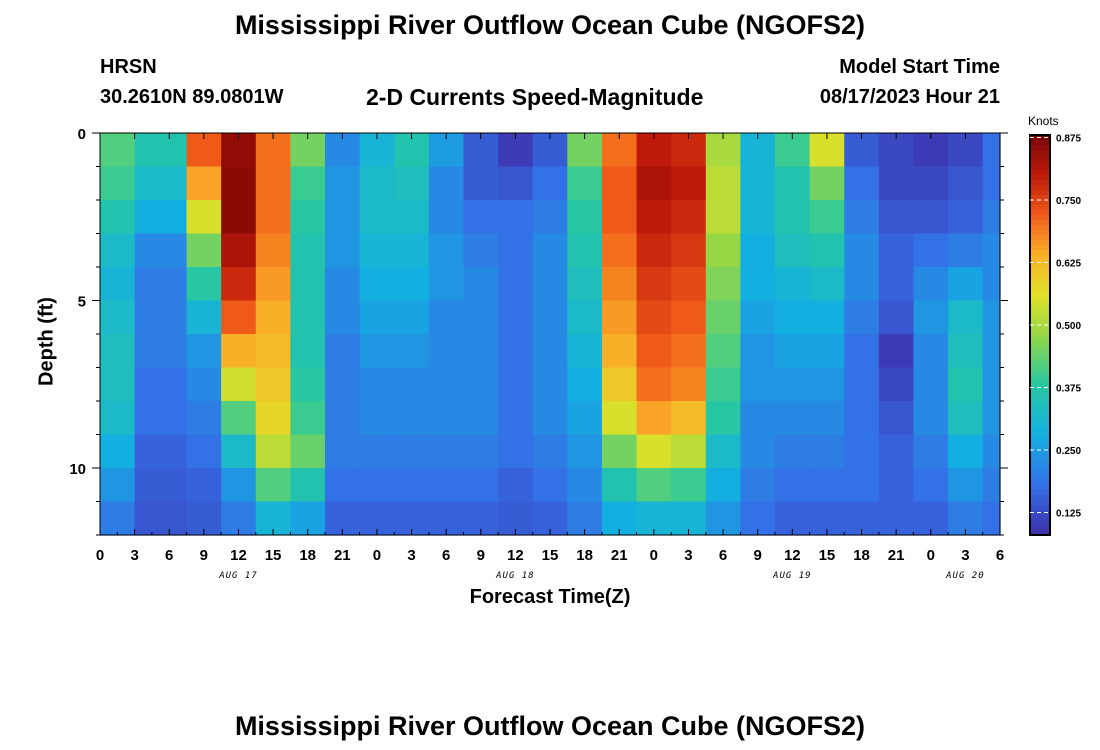  What do you see at coordinates (82, 134) in the screenshot?
I see `y-tick-label: 0` at bounding box center [82, 134].